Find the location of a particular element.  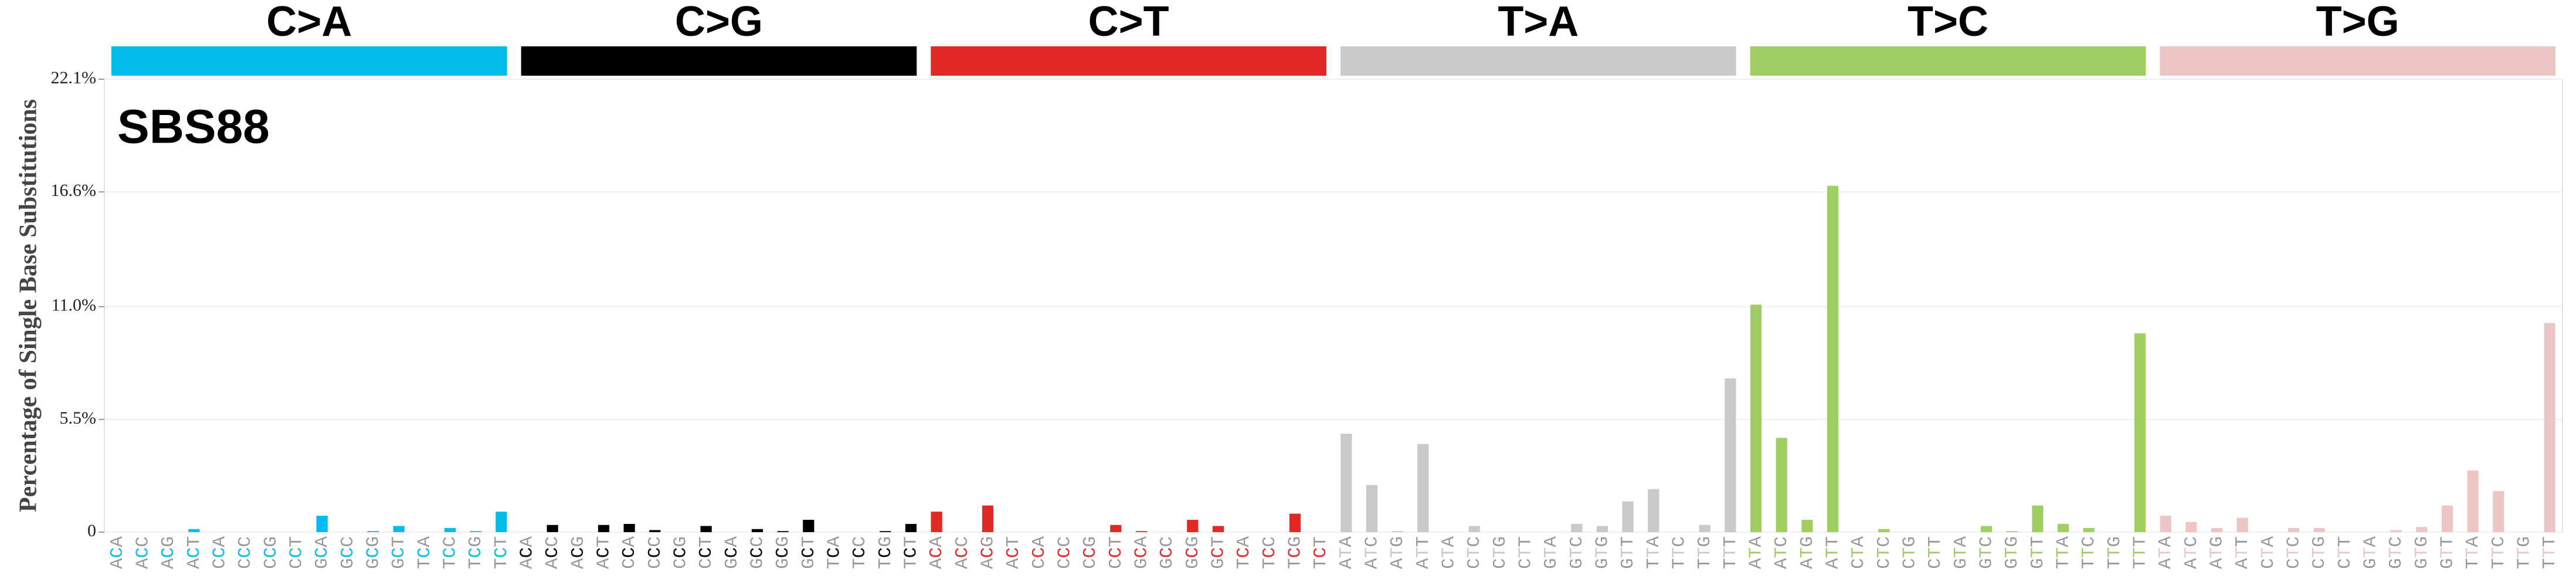

y-axis-label: Percentage of Single Base Substitutions is located at coordinates (28, 305).